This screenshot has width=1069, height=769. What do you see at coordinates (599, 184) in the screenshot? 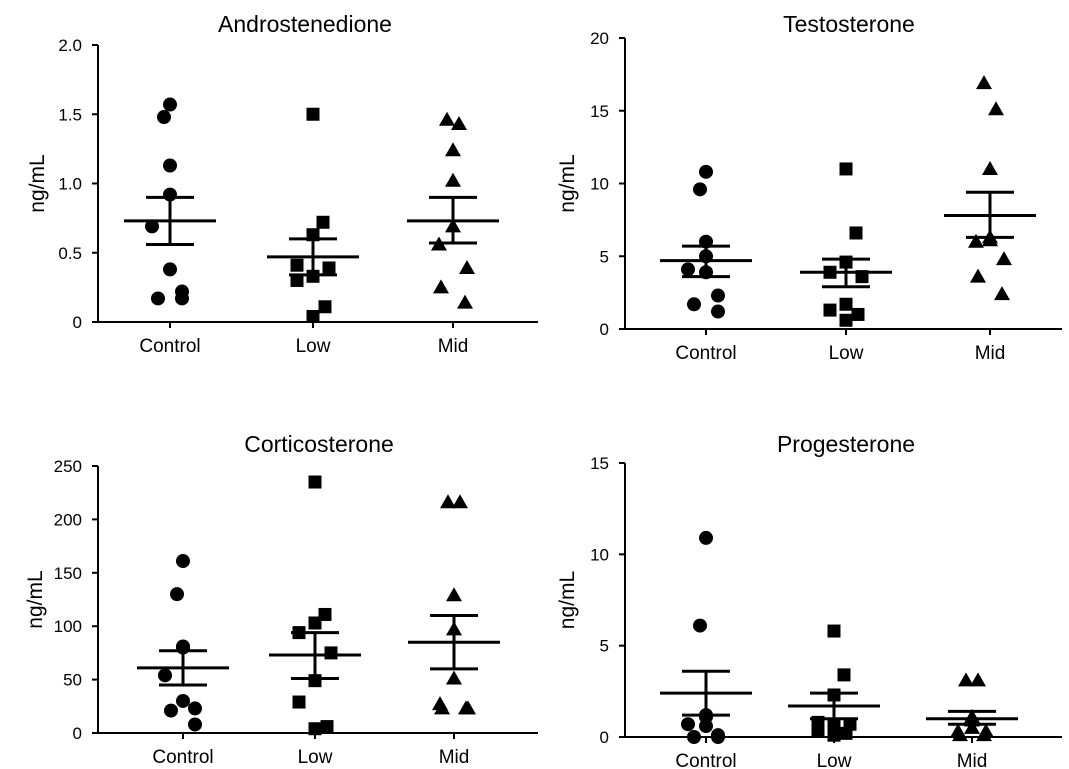
I see `y-tick-label: 10` at bounding box center [599, 184].